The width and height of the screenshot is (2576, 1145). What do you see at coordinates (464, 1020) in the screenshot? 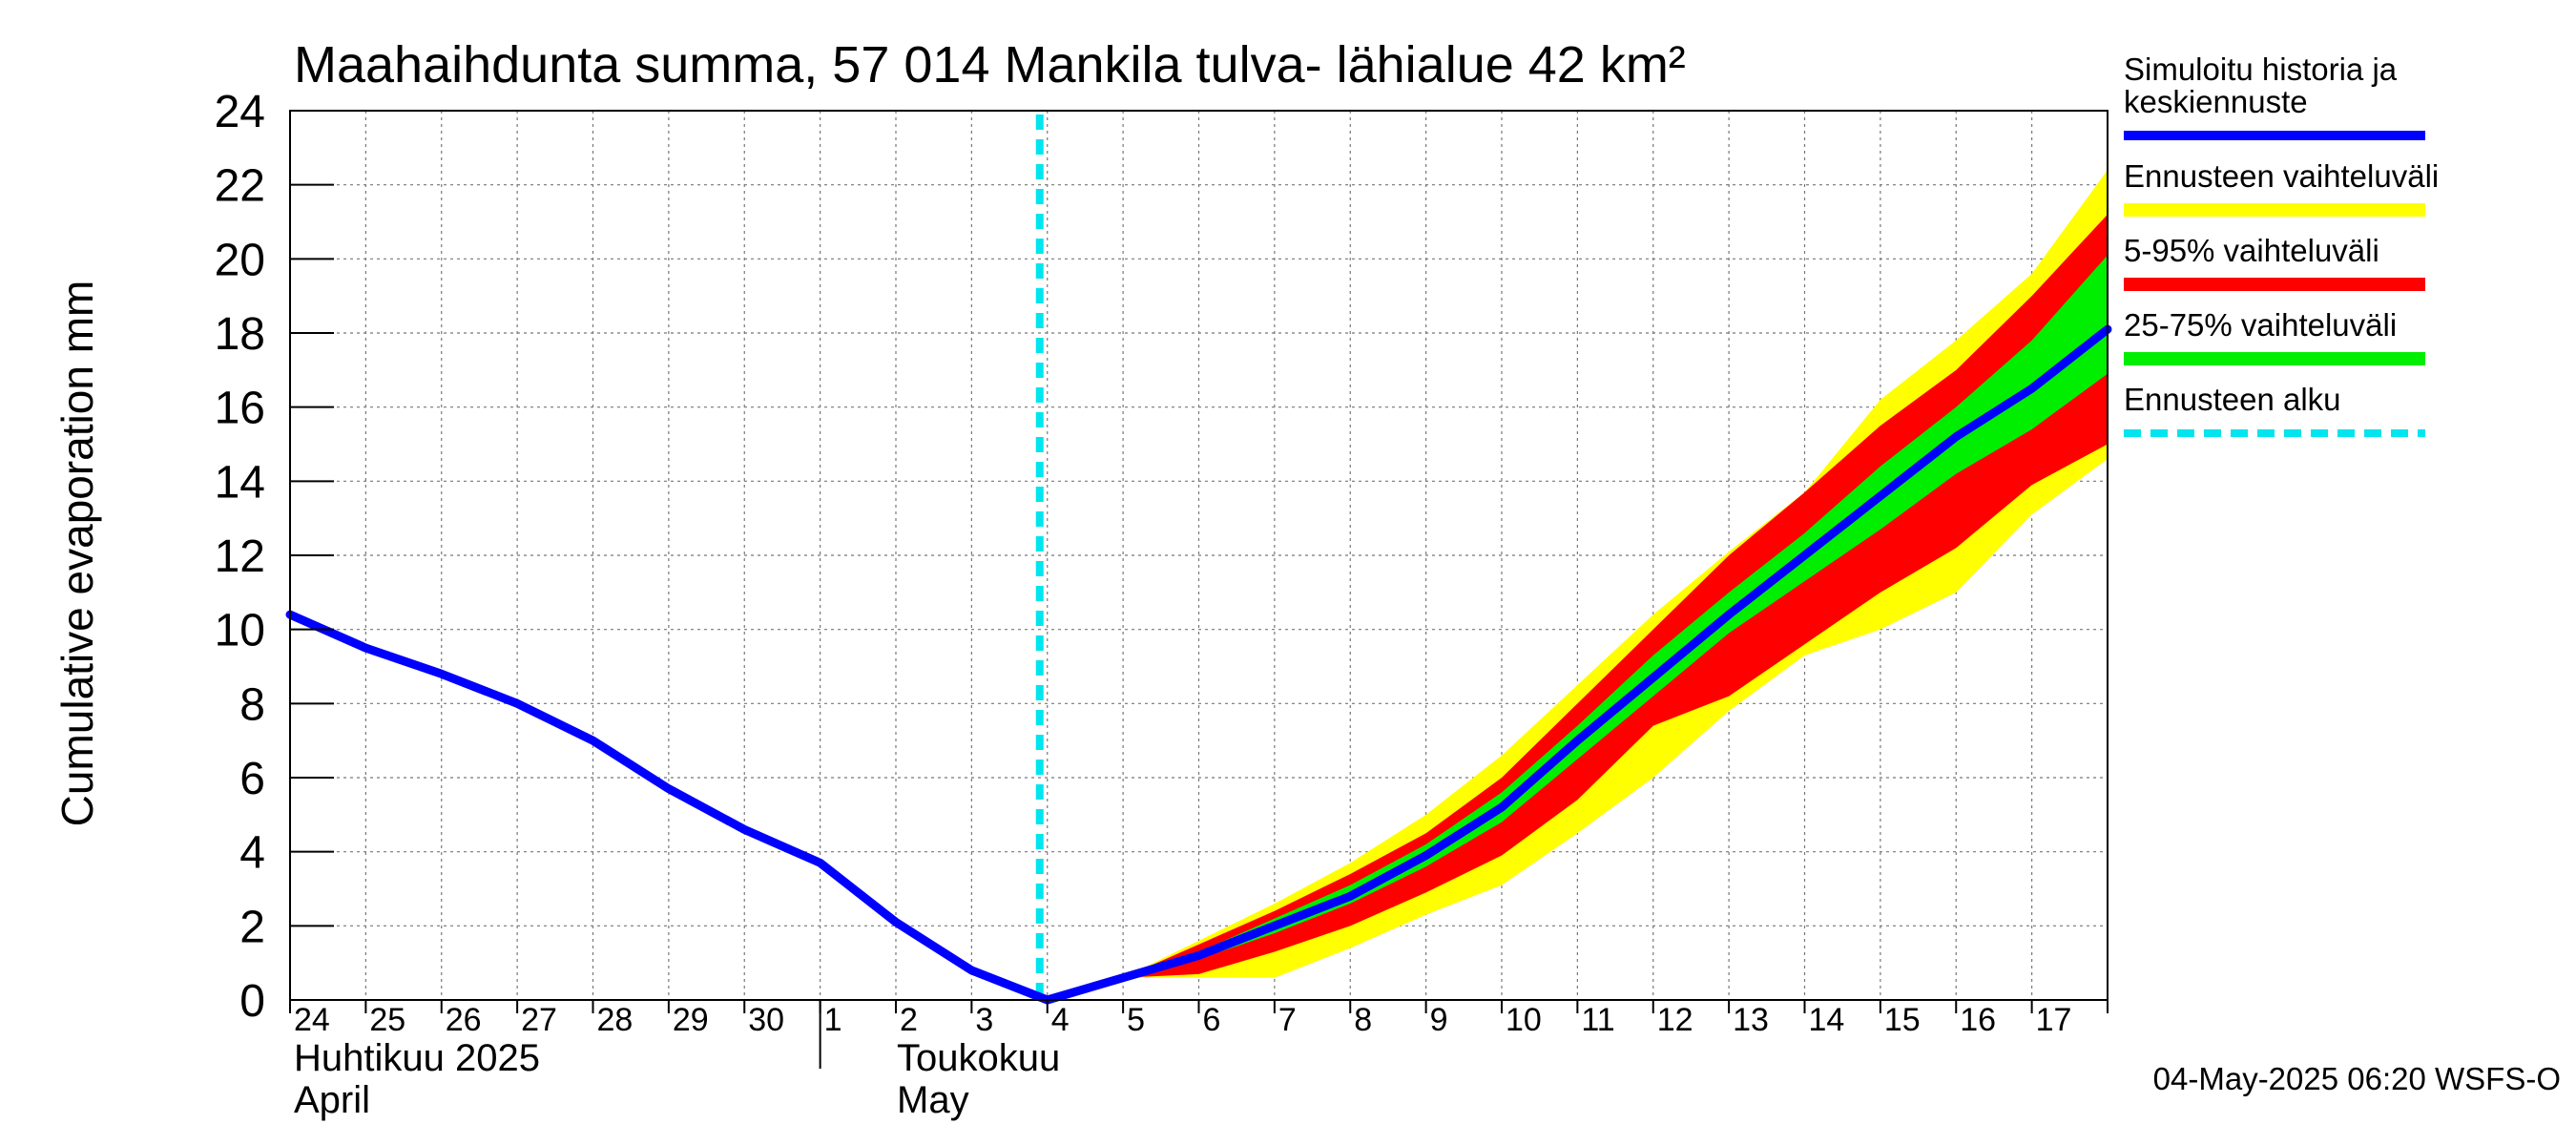
I see `x-tick-label: 26` at bounding box center [464, 1020].